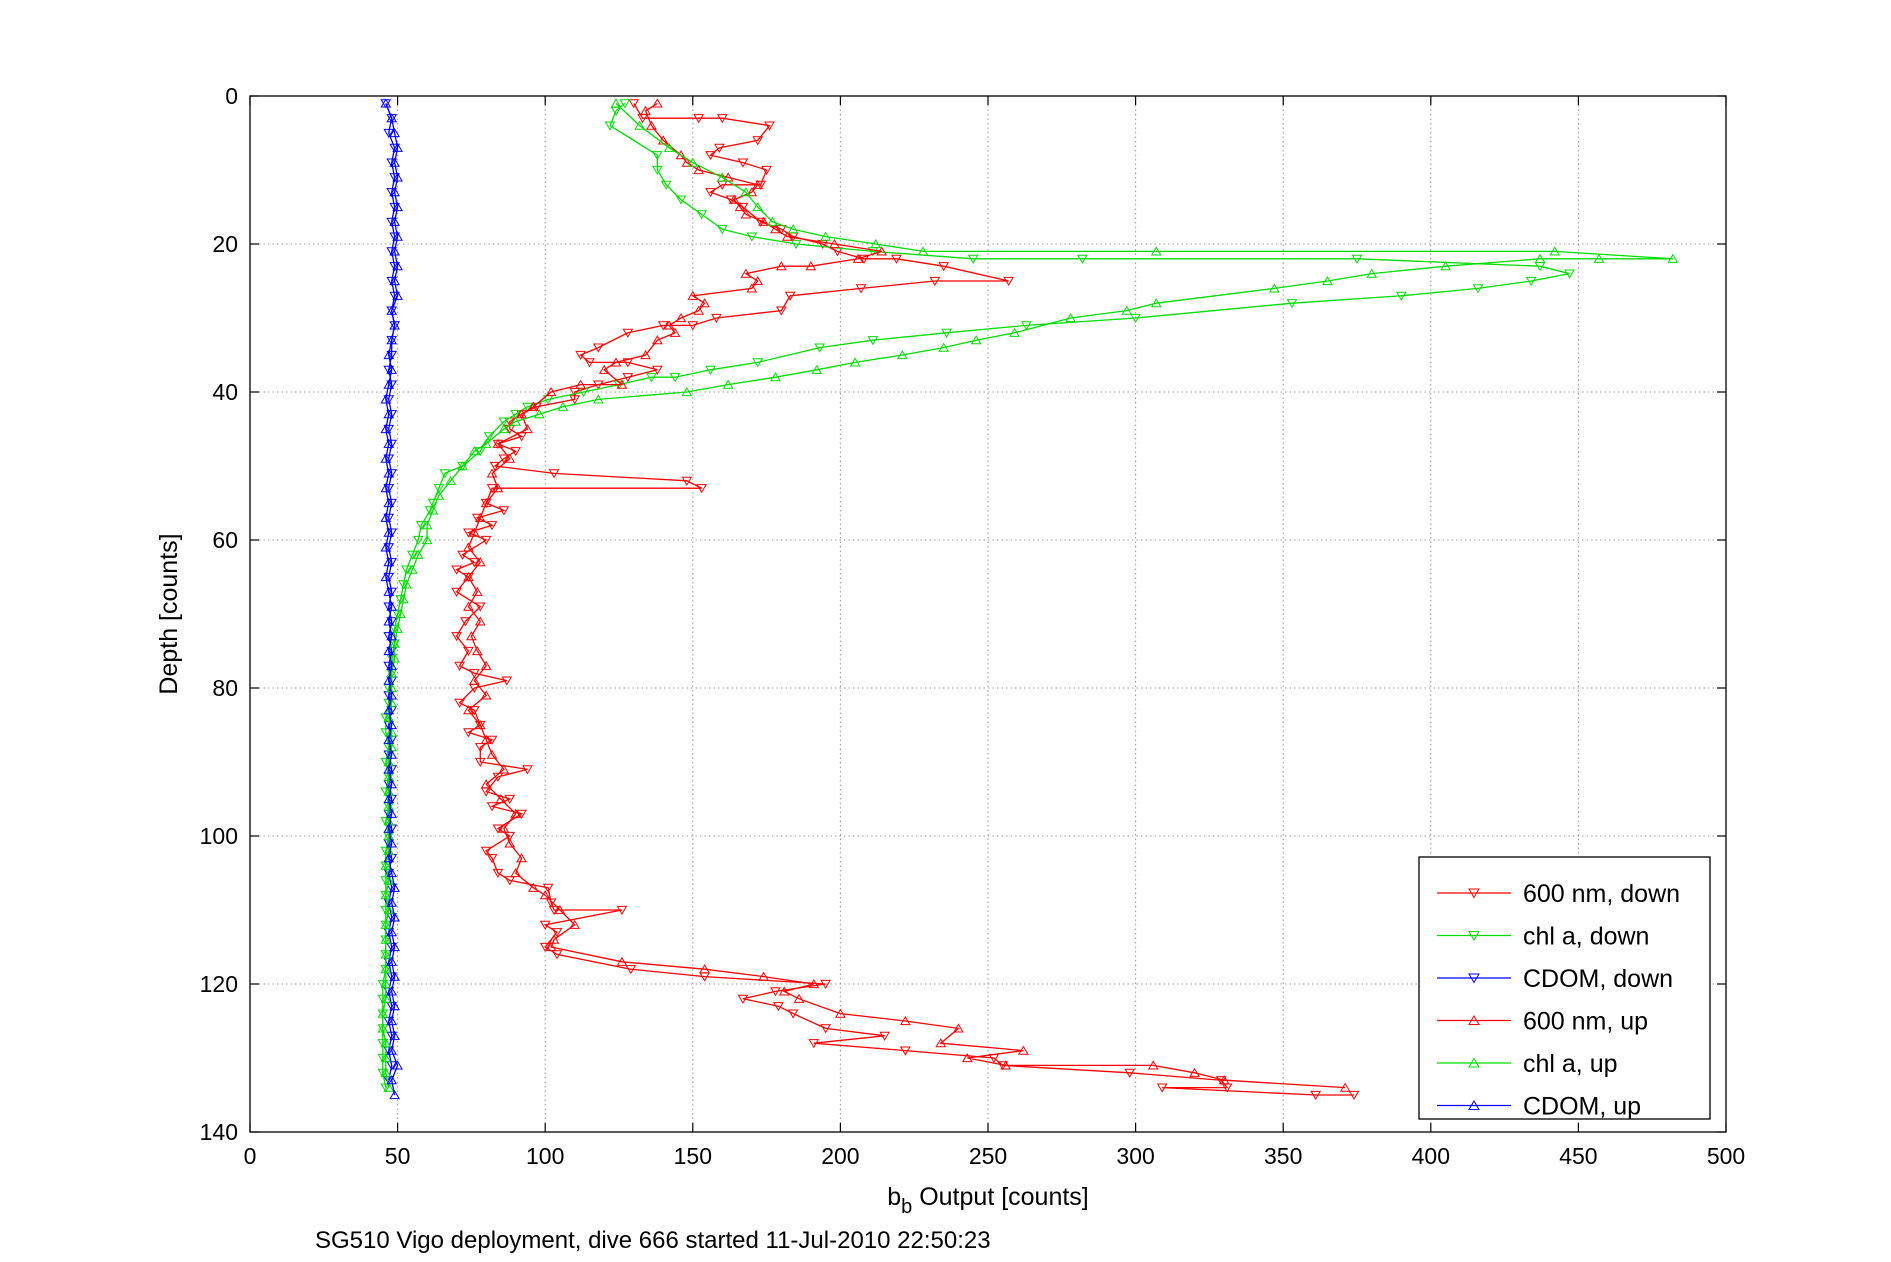 The width and height of the screenshot is (1891, 1262). Describe the element at coordinates (225, 540) in the screenshot. I see `y-tick-label: 60` at that location.